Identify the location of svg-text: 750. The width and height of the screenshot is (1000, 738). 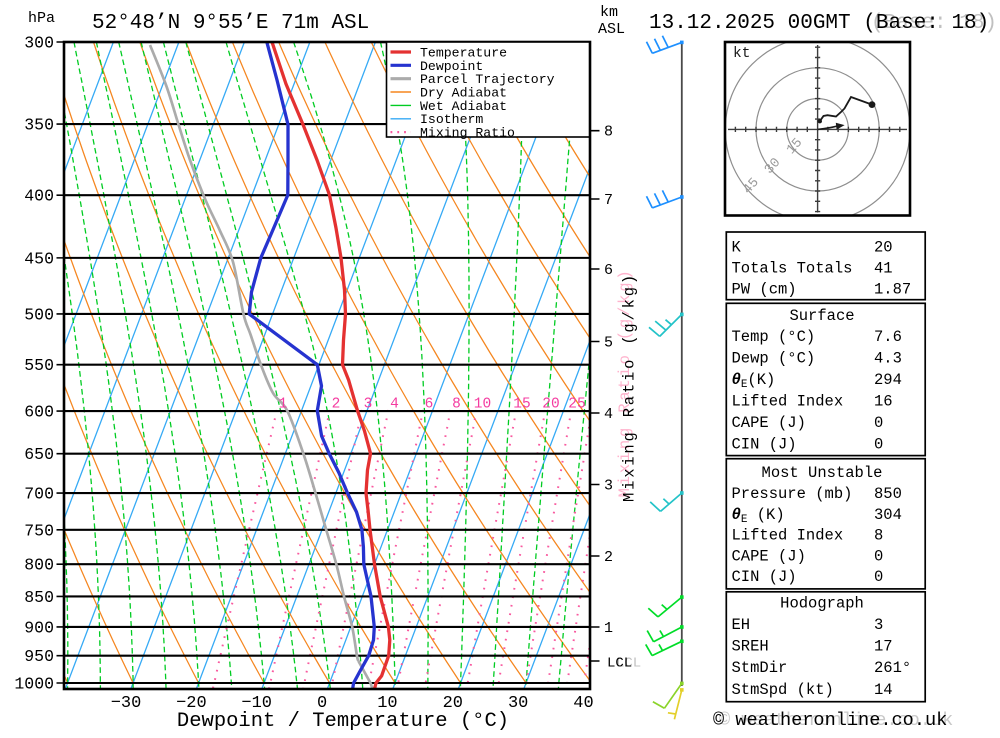
(39, 530).